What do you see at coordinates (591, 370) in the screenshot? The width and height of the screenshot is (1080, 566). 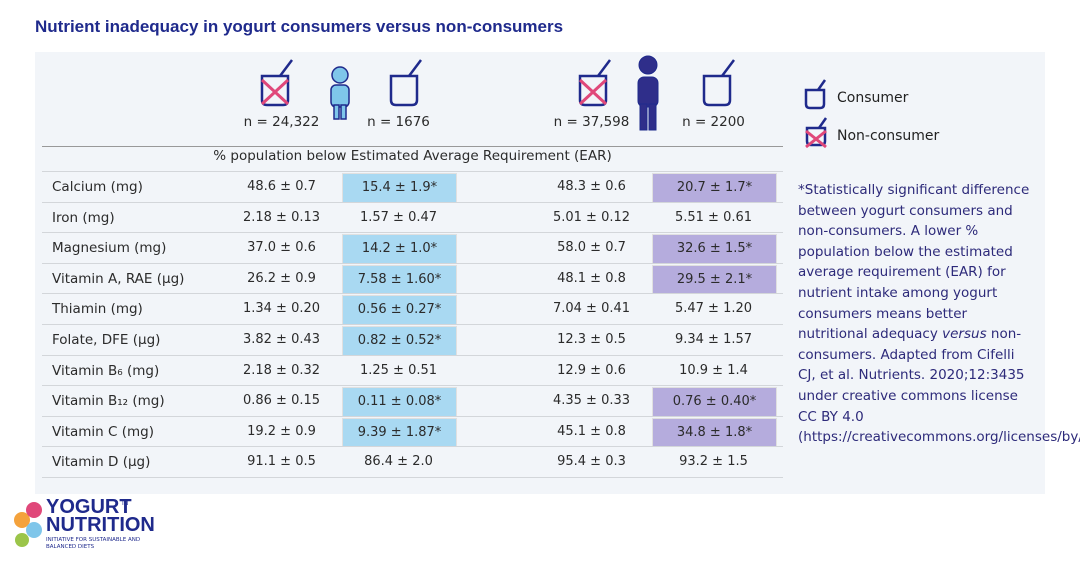 I see `value-cell: 12.9 ± 0.6` at bounding box center [591, 370].